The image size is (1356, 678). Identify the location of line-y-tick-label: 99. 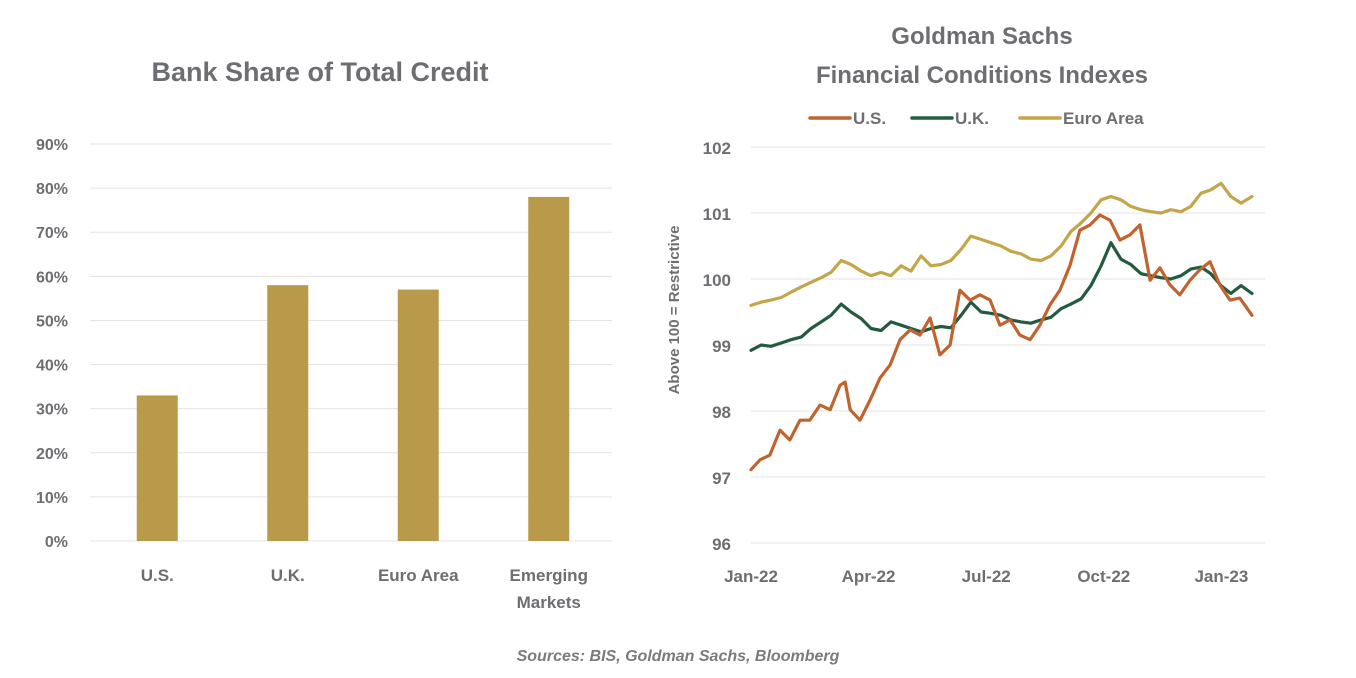
(721, 346).